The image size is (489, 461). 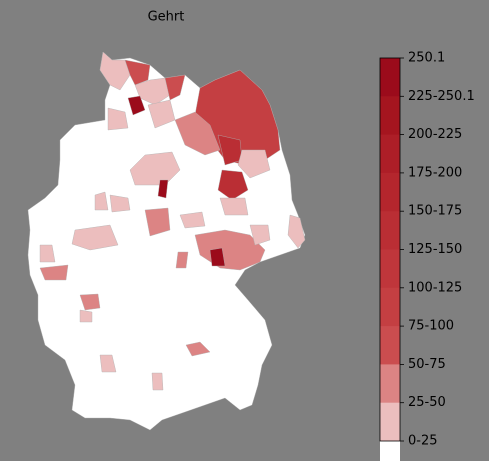 What do you see at coordinates (431, 326) in the screenshot?
I see `colorbar-label: 75-100` at bounding box center [431, 326].